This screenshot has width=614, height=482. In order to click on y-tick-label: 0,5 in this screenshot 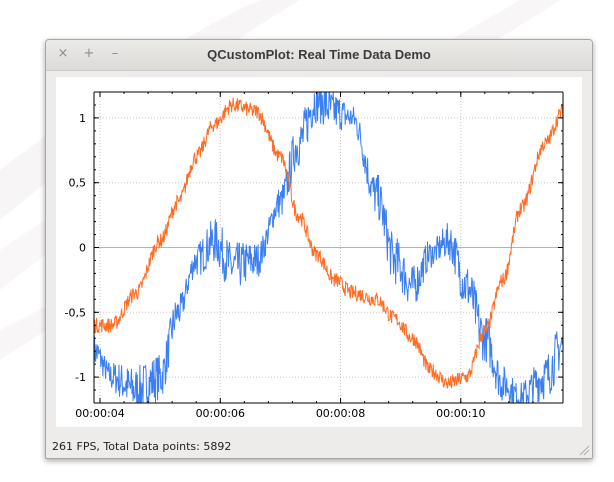, I will do `click(78, 183)`.